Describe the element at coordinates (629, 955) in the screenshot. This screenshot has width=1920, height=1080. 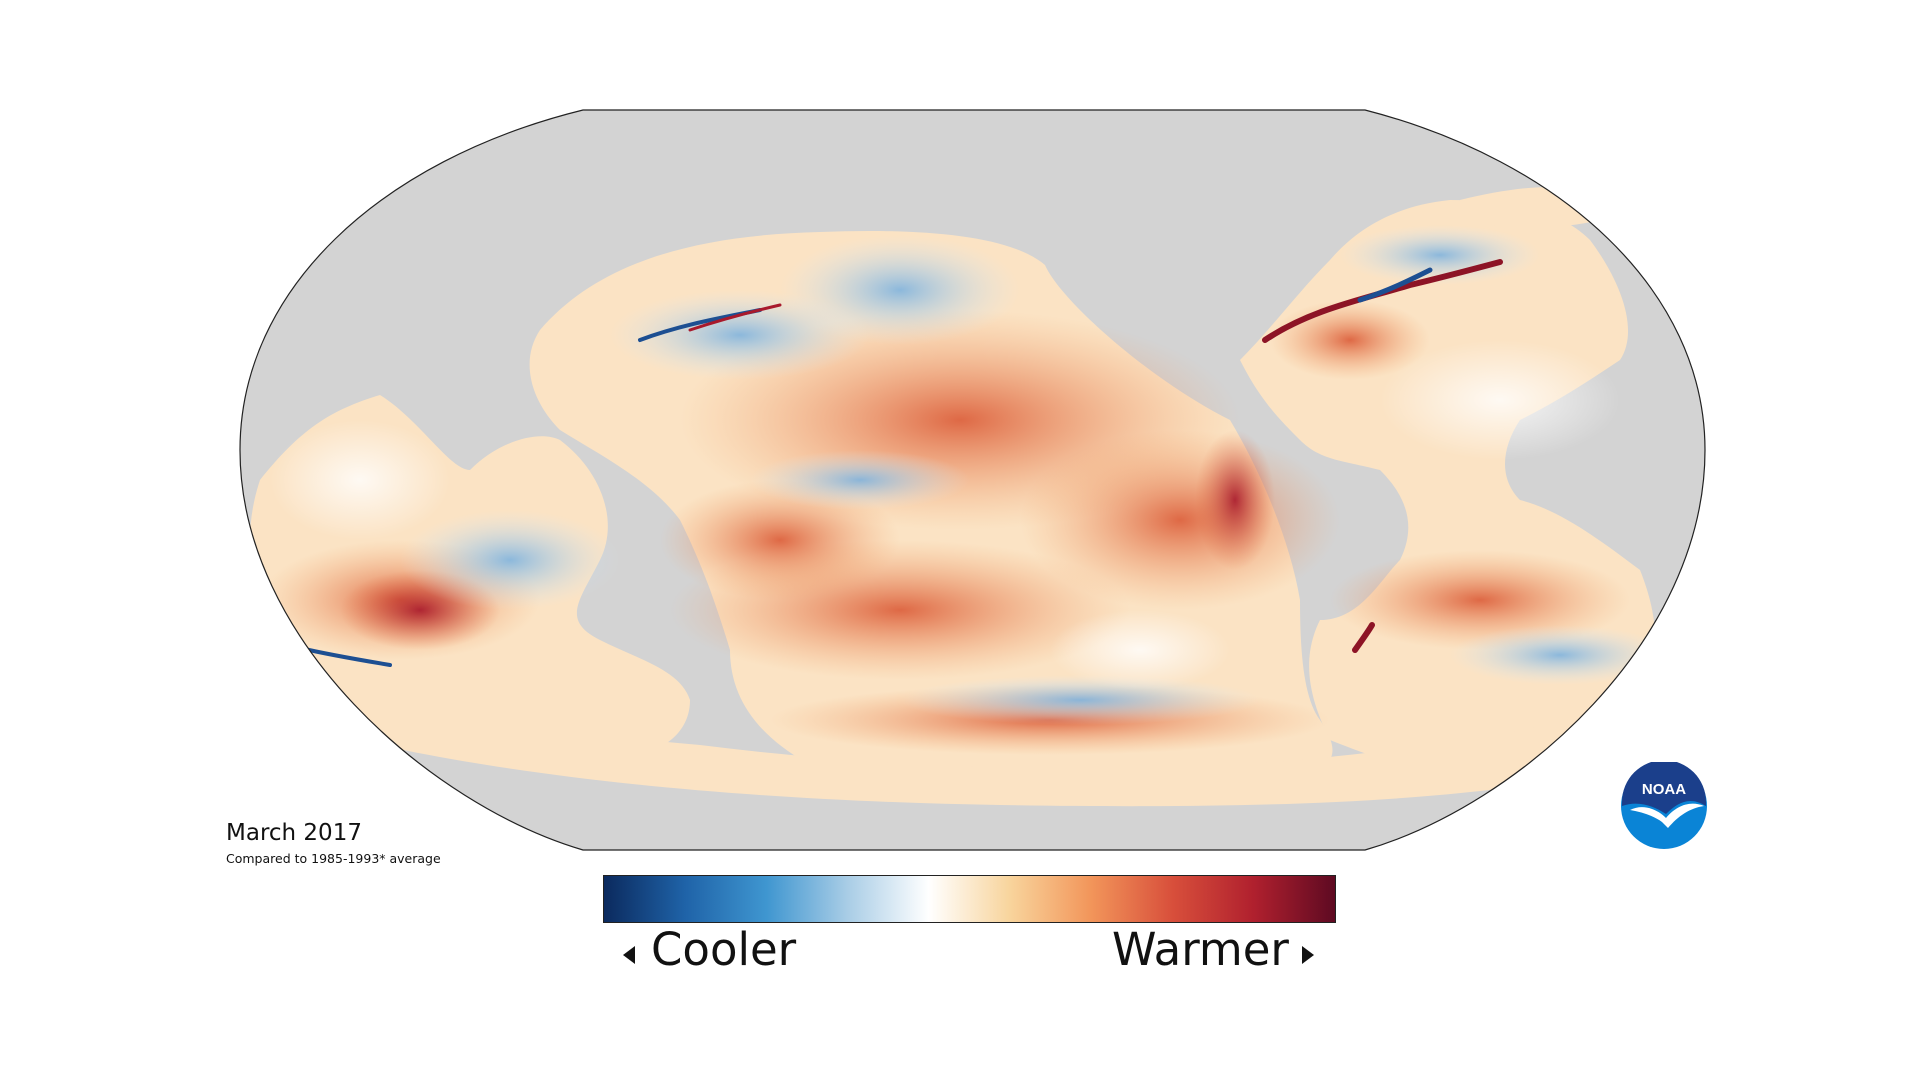
I see `left-arrow-icon` at that location.